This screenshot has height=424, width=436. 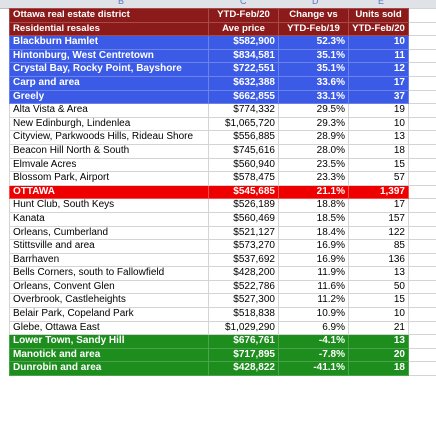 I want to click on change-percent-cell: 21.1%, so click(x=313, y=192).